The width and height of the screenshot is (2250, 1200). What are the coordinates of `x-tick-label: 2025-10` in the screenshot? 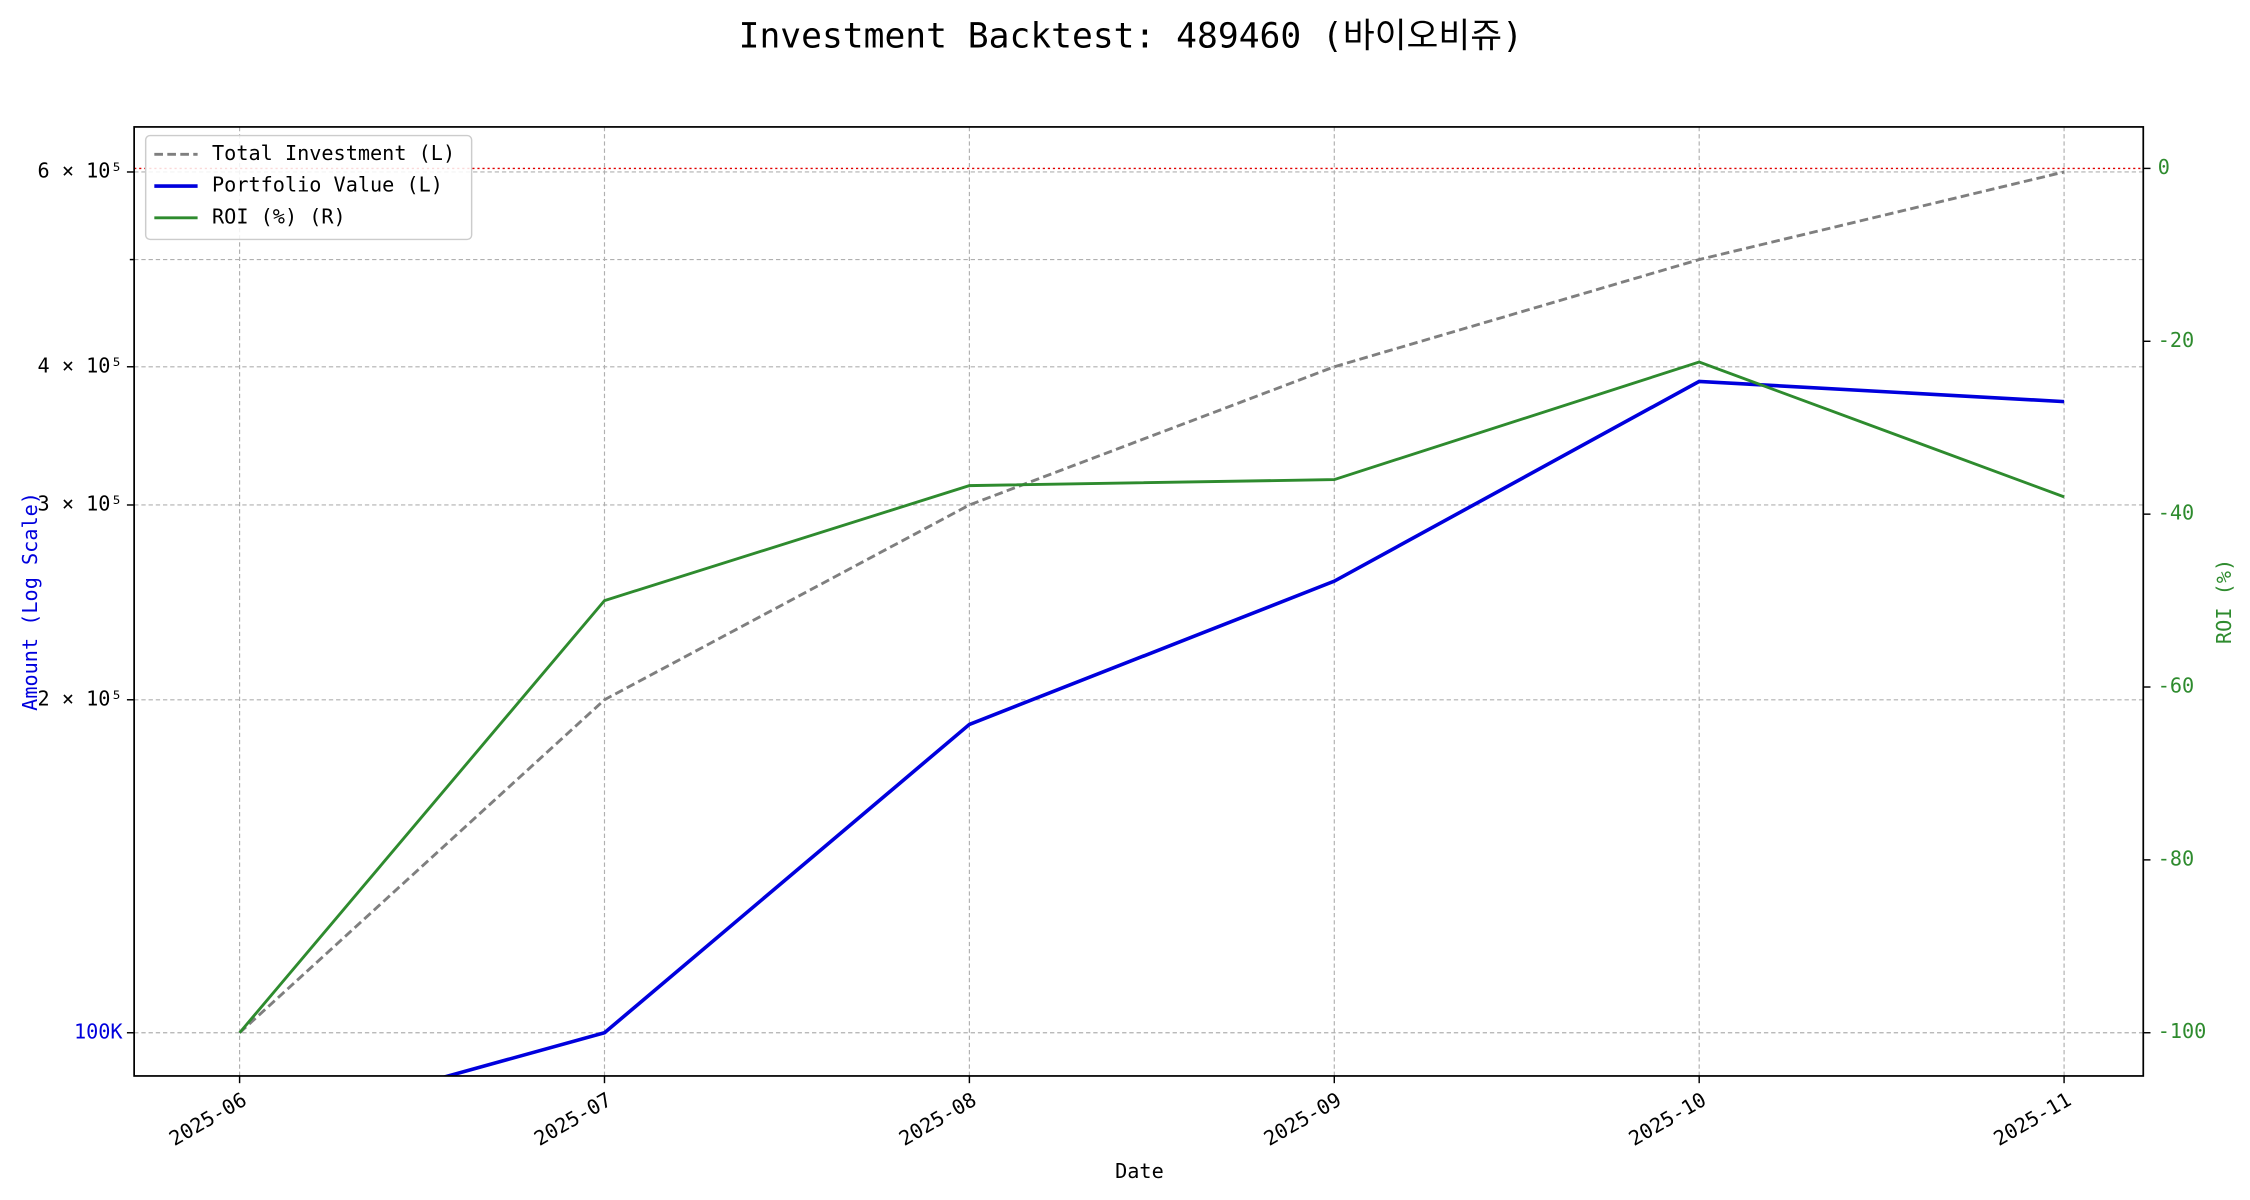 It's located at (1668, 1118).